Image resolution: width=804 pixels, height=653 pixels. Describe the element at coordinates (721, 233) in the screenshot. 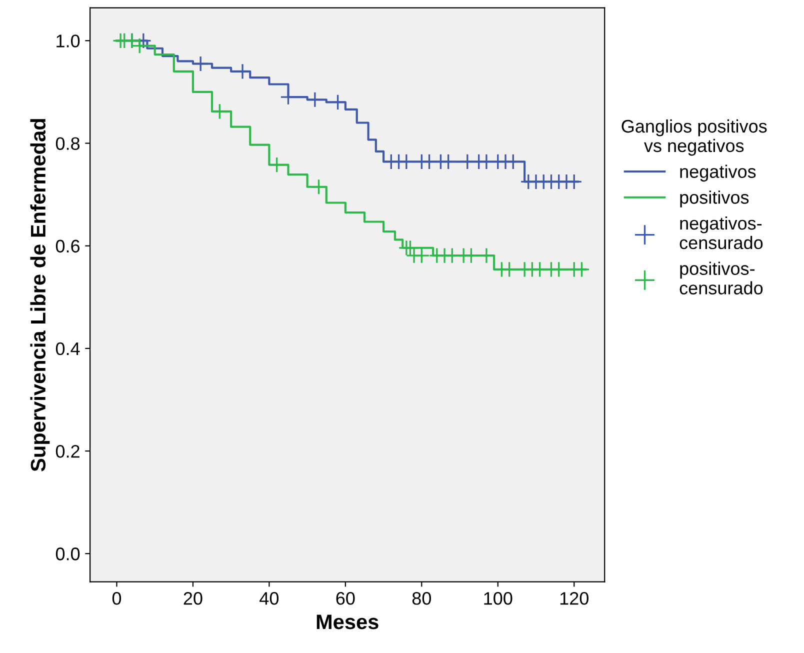

I see `legend-label: negativos- censurado` at that location.